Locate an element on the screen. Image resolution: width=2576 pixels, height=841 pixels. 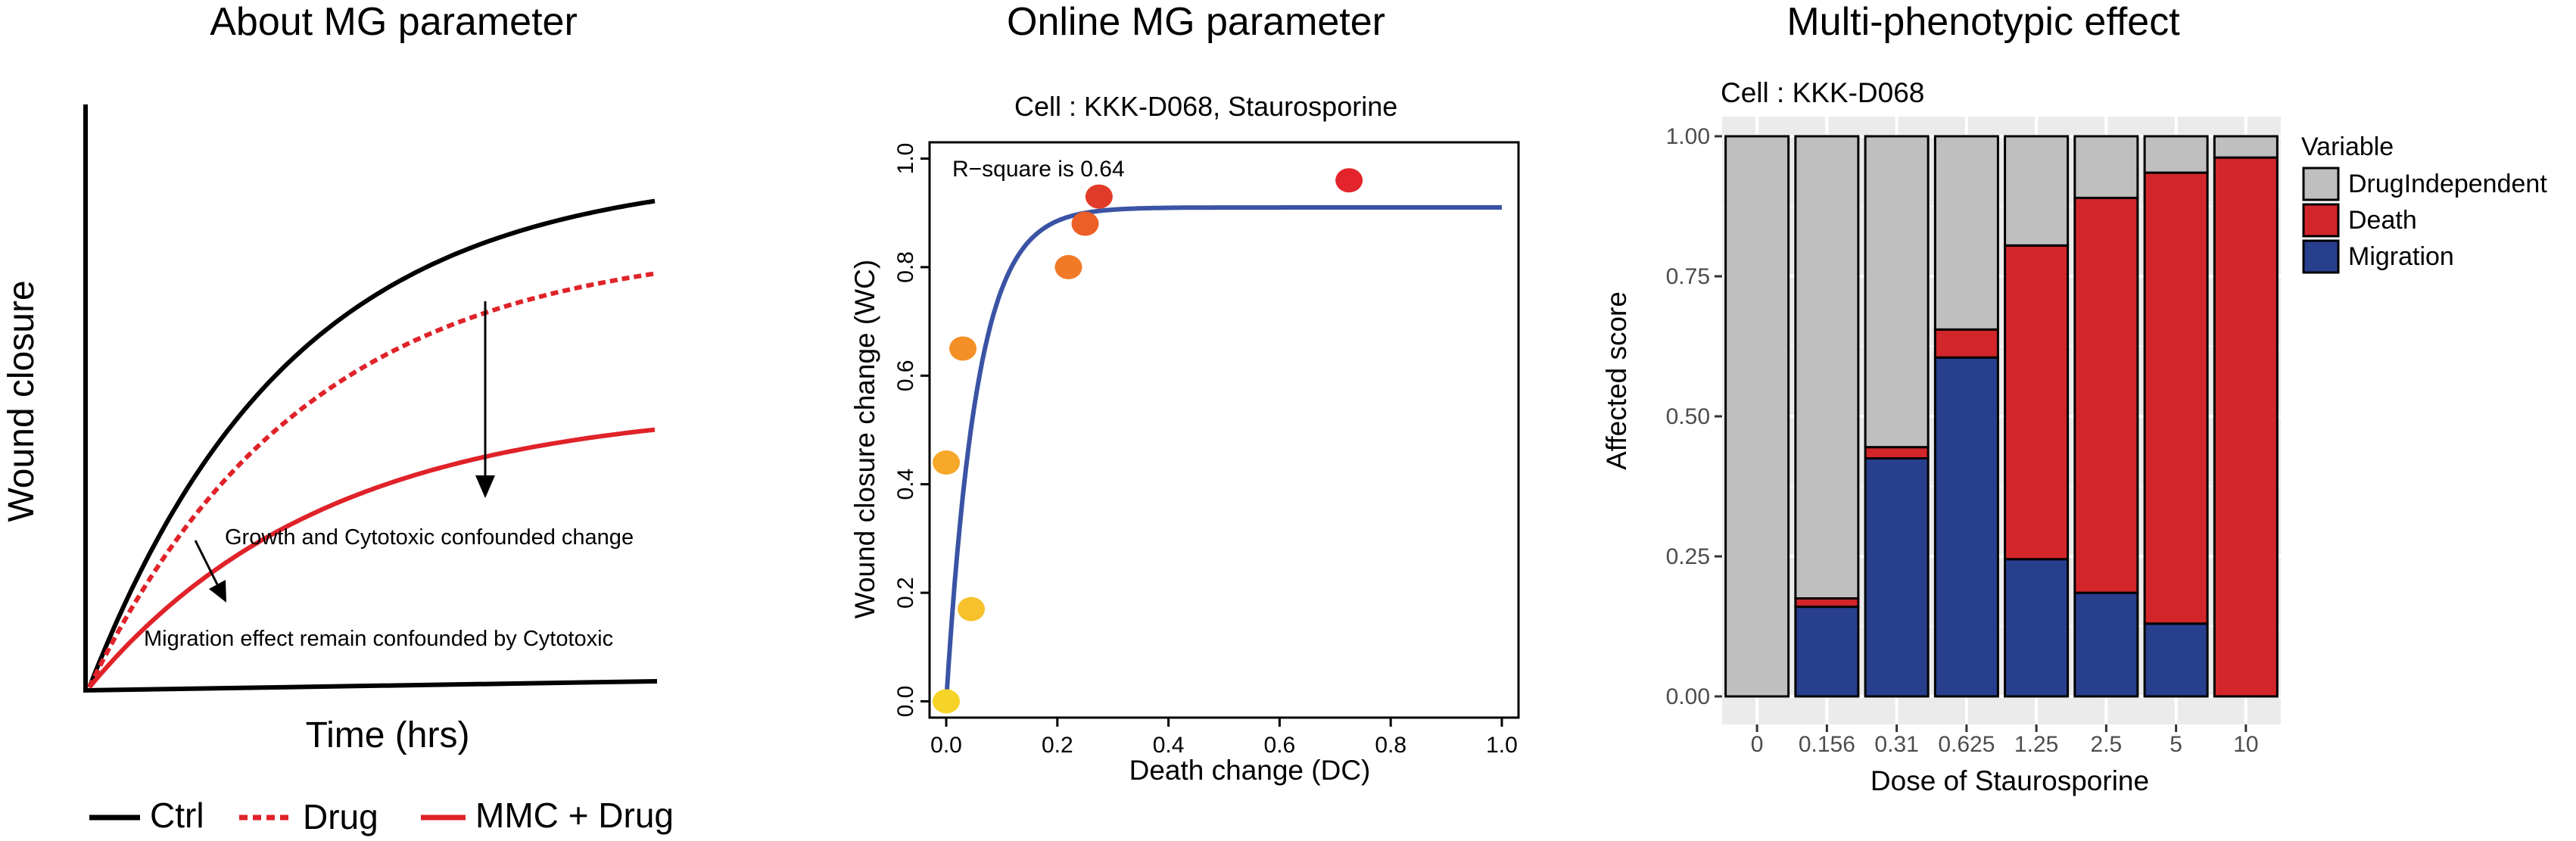
panel-b-subtitle: Cell : KKK-D068, Staurosporine is located at coordinates (1205, 107).